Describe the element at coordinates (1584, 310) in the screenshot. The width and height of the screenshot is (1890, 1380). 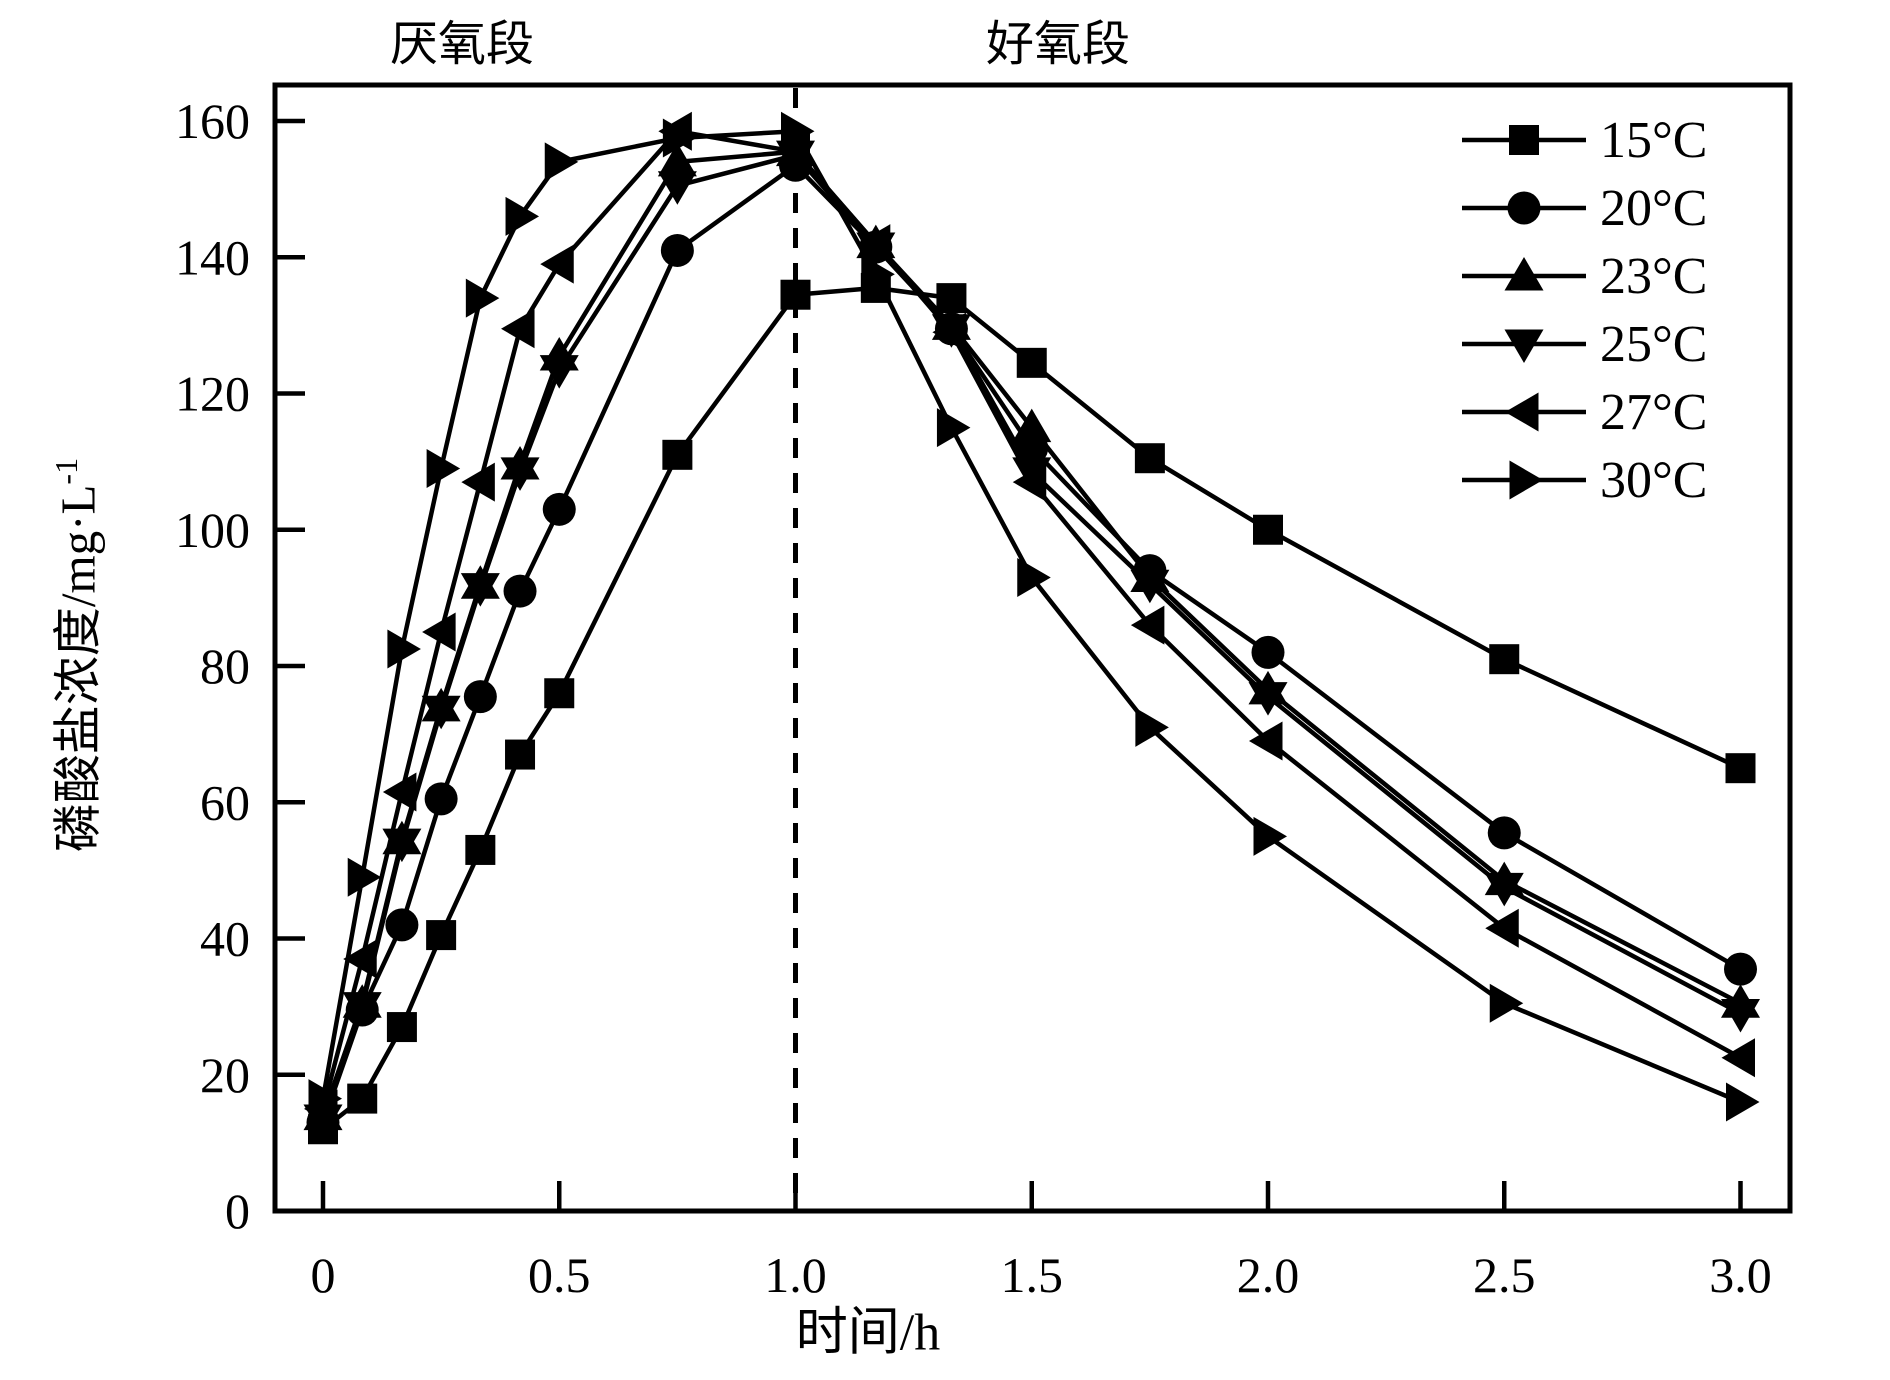
I see `legend: 15°C 20°C 23°C 25°C 27°C 30°C` at that location.